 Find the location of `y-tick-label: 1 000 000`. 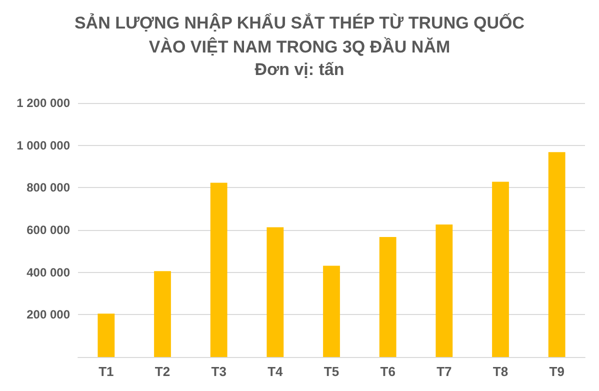

y-tick-label: 1 000 000 is located at coordinates (43, 145).